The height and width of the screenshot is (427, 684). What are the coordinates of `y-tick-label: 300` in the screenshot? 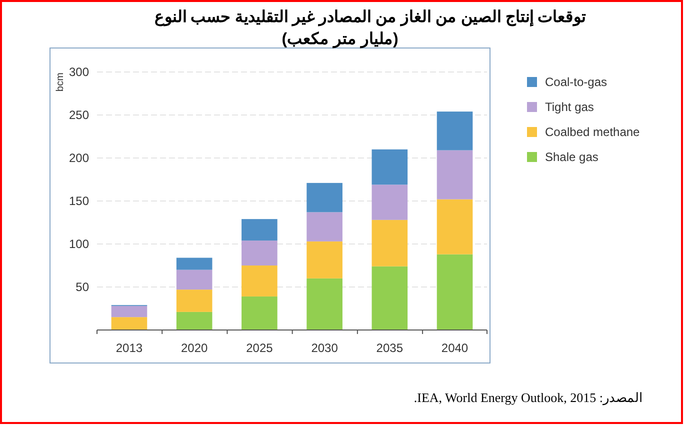 It's located at (79, 72).